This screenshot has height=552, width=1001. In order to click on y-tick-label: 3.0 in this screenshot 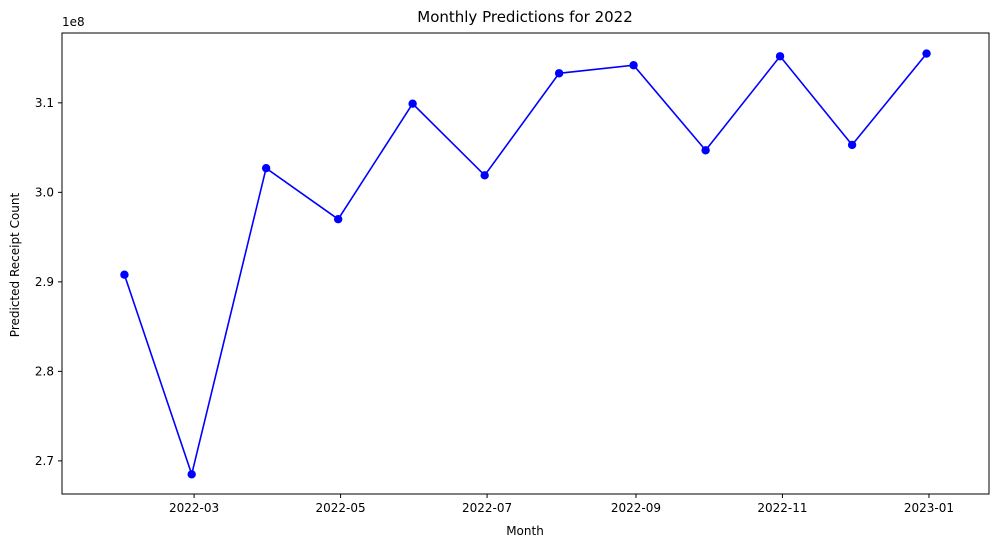, I will do `click(44, 192)`.